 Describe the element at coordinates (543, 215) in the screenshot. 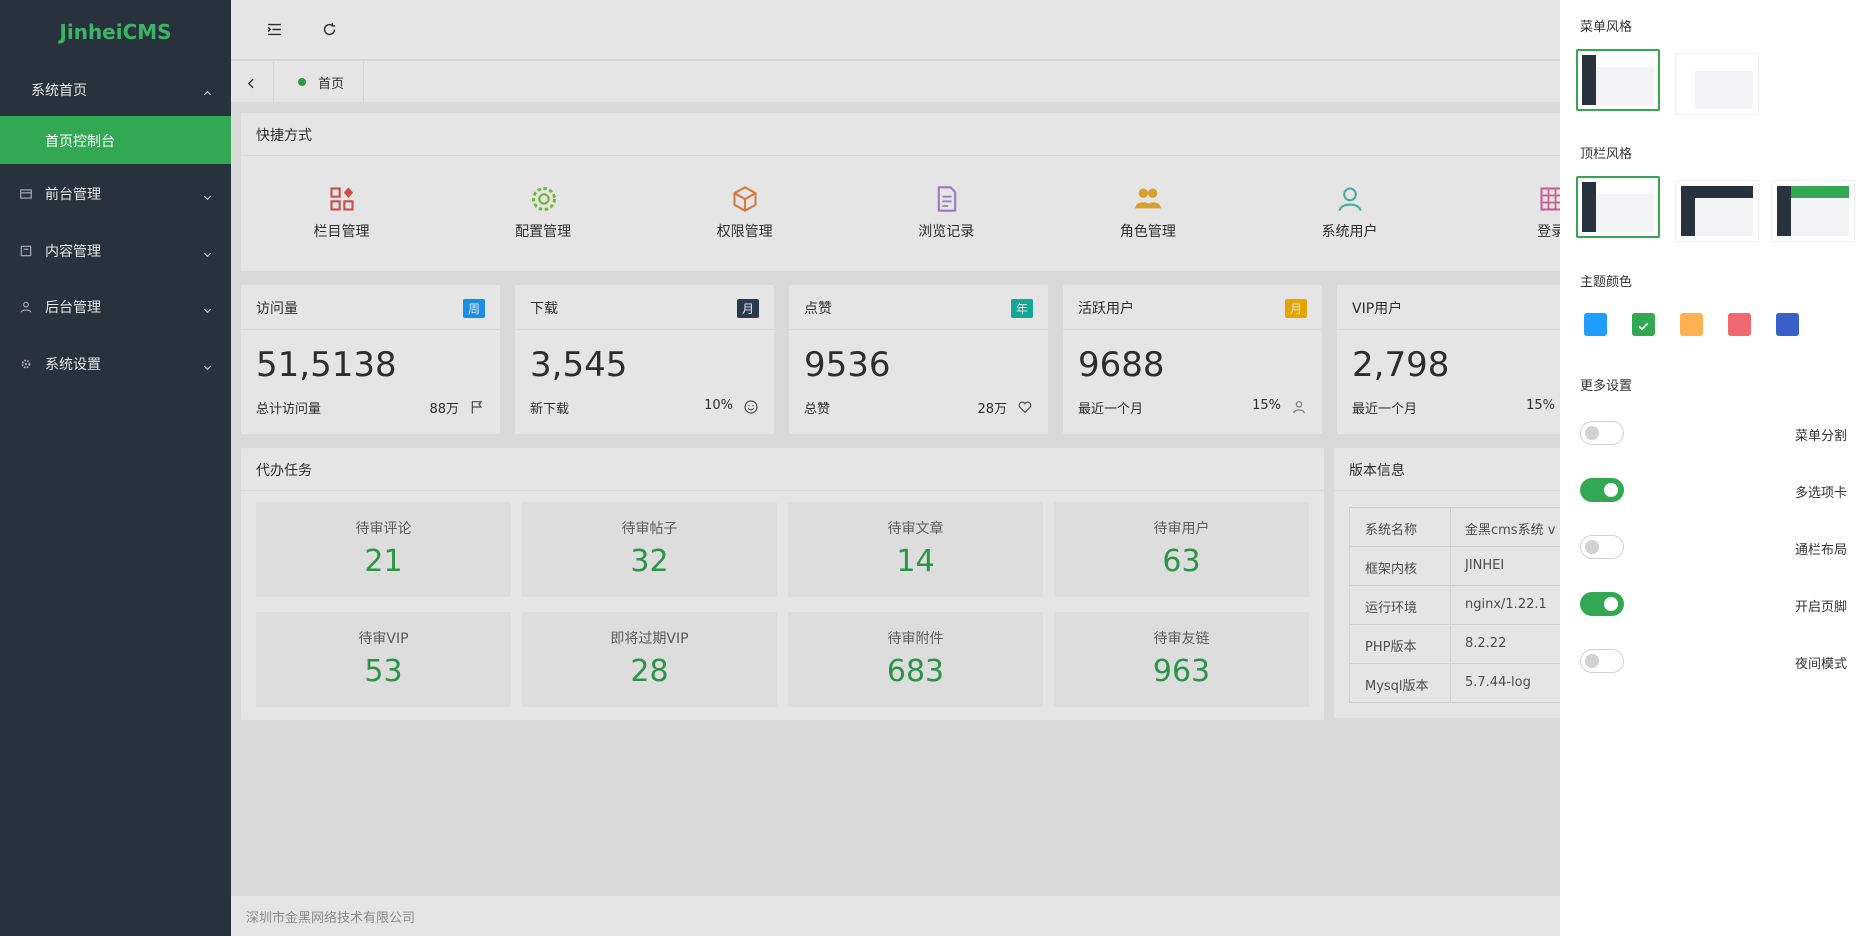

I see `shortcut: 配置管理` at that location.